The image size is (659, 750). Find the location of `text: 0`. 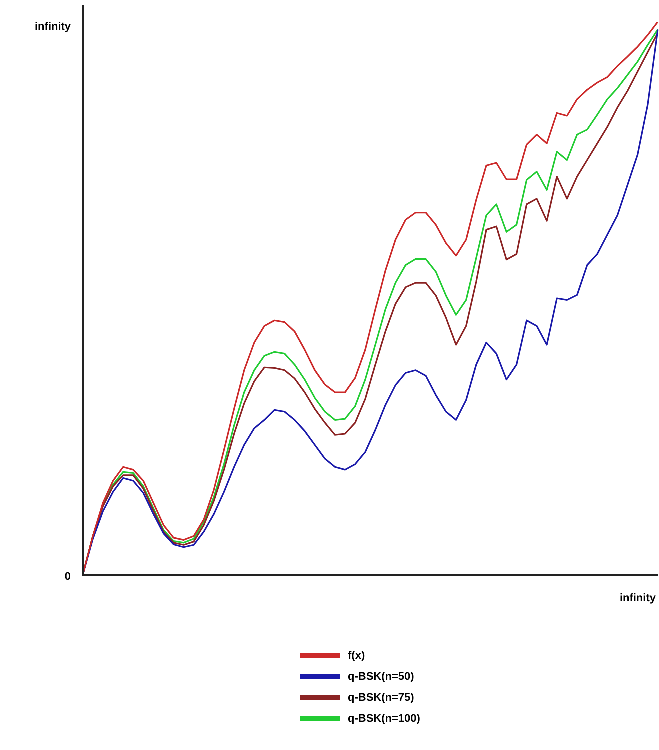

text: 0 is located at coordinates (67, 577).